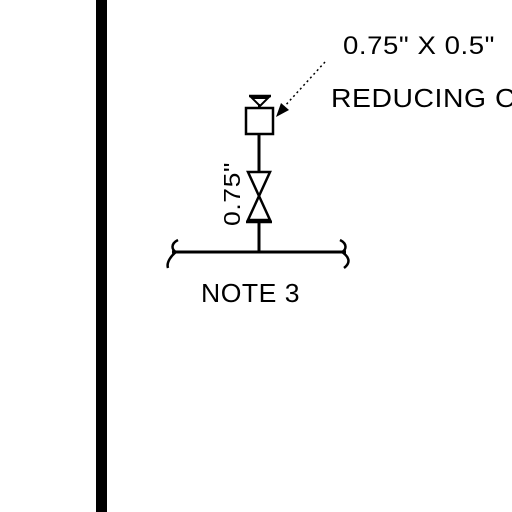  I want to click on pipe-cap-icon, so click(260, 101).